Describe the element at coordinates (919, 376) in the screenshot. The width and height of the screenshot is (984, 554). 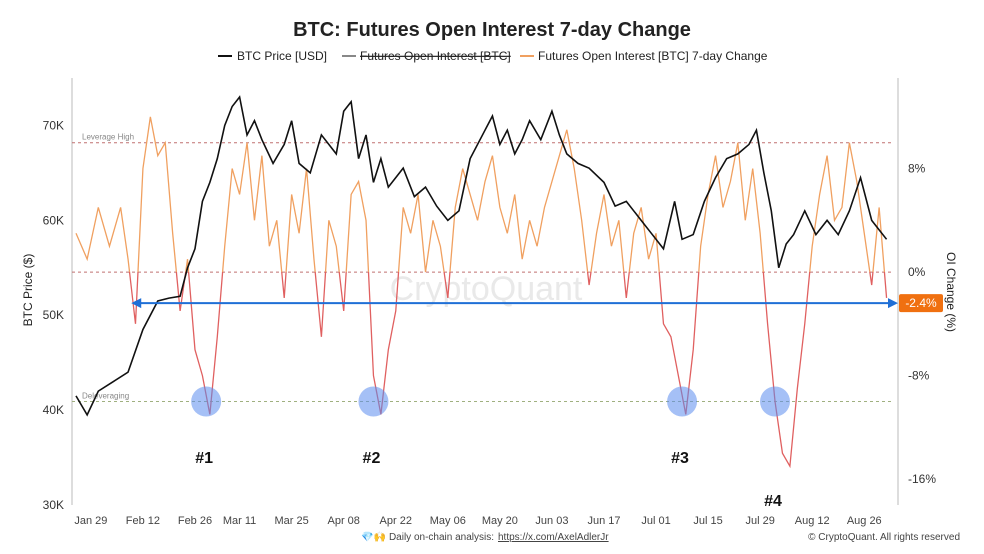
I see `right-tick-1: -8%` at that location.